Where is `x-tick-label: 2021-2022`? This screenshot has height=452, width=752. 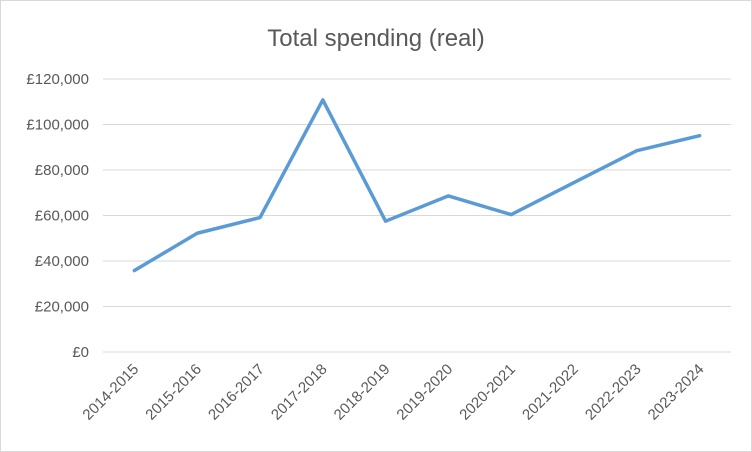 x-tick-label: 2021-2022 is located at coordinates (550, 392).